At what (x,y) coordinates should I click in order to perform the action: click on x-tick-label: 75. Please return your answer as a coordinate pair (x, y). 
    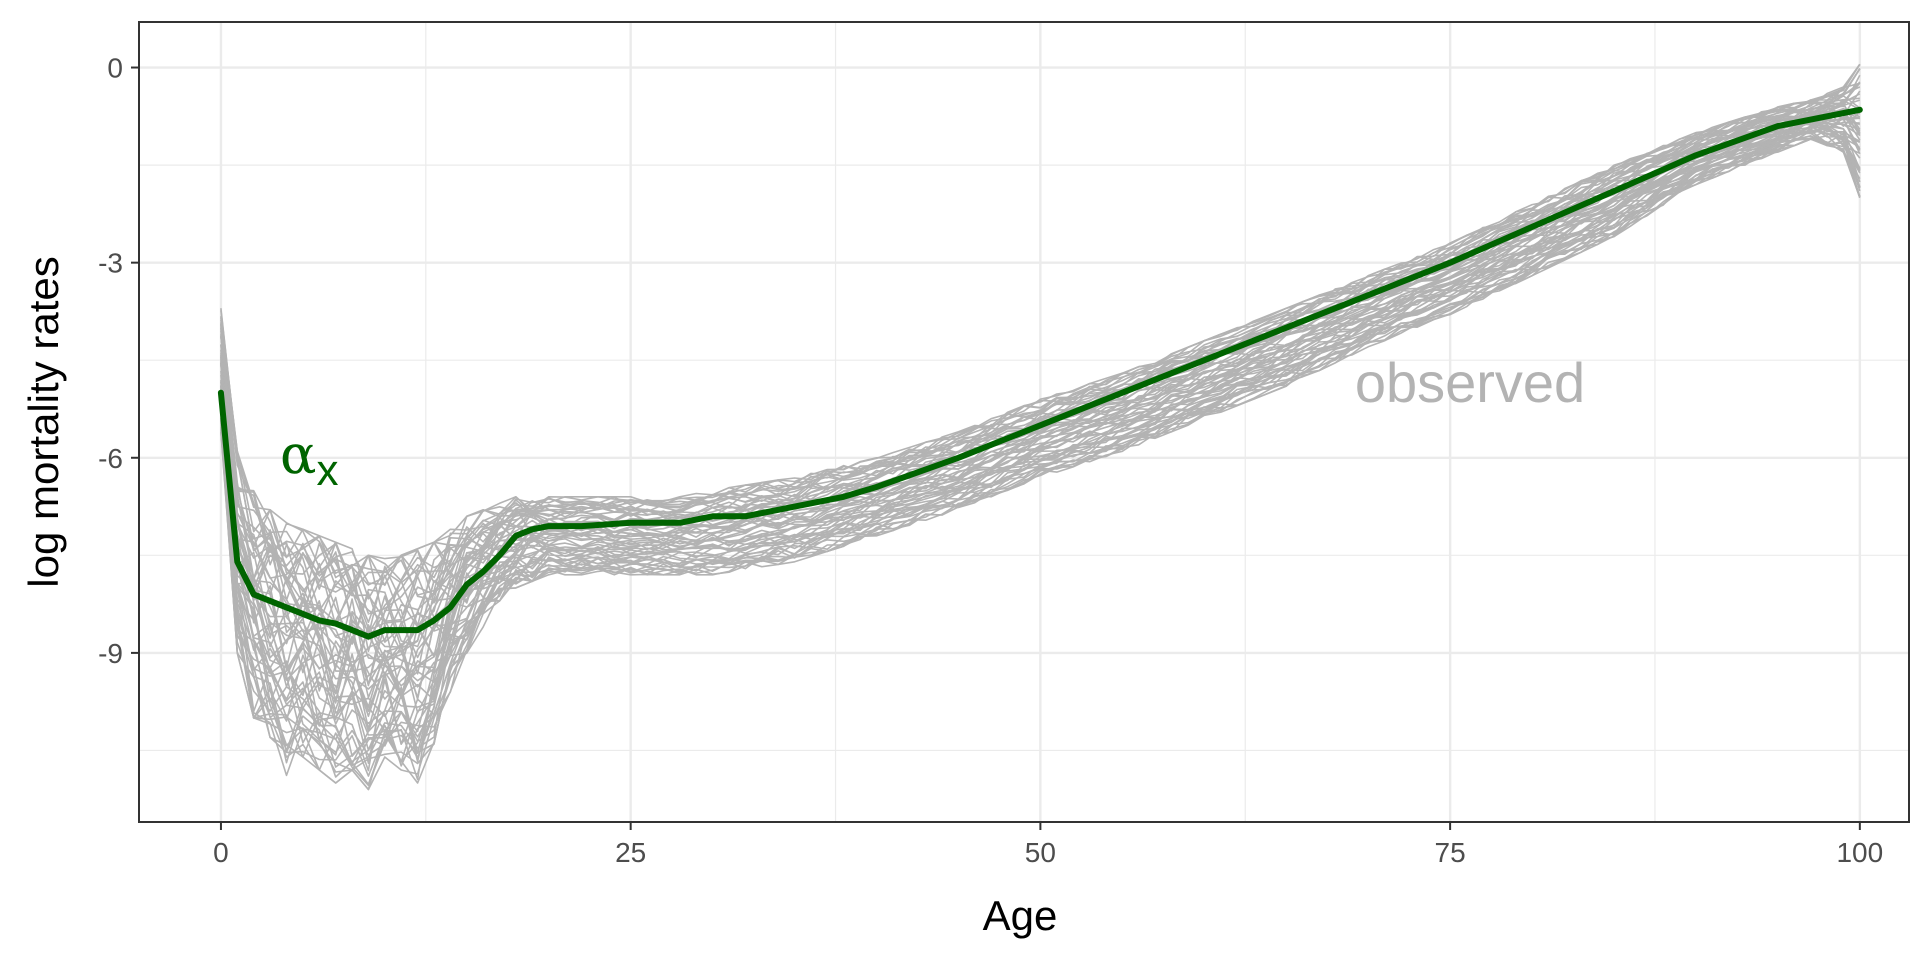
    Looking at the image, I should click on (1450, 852).